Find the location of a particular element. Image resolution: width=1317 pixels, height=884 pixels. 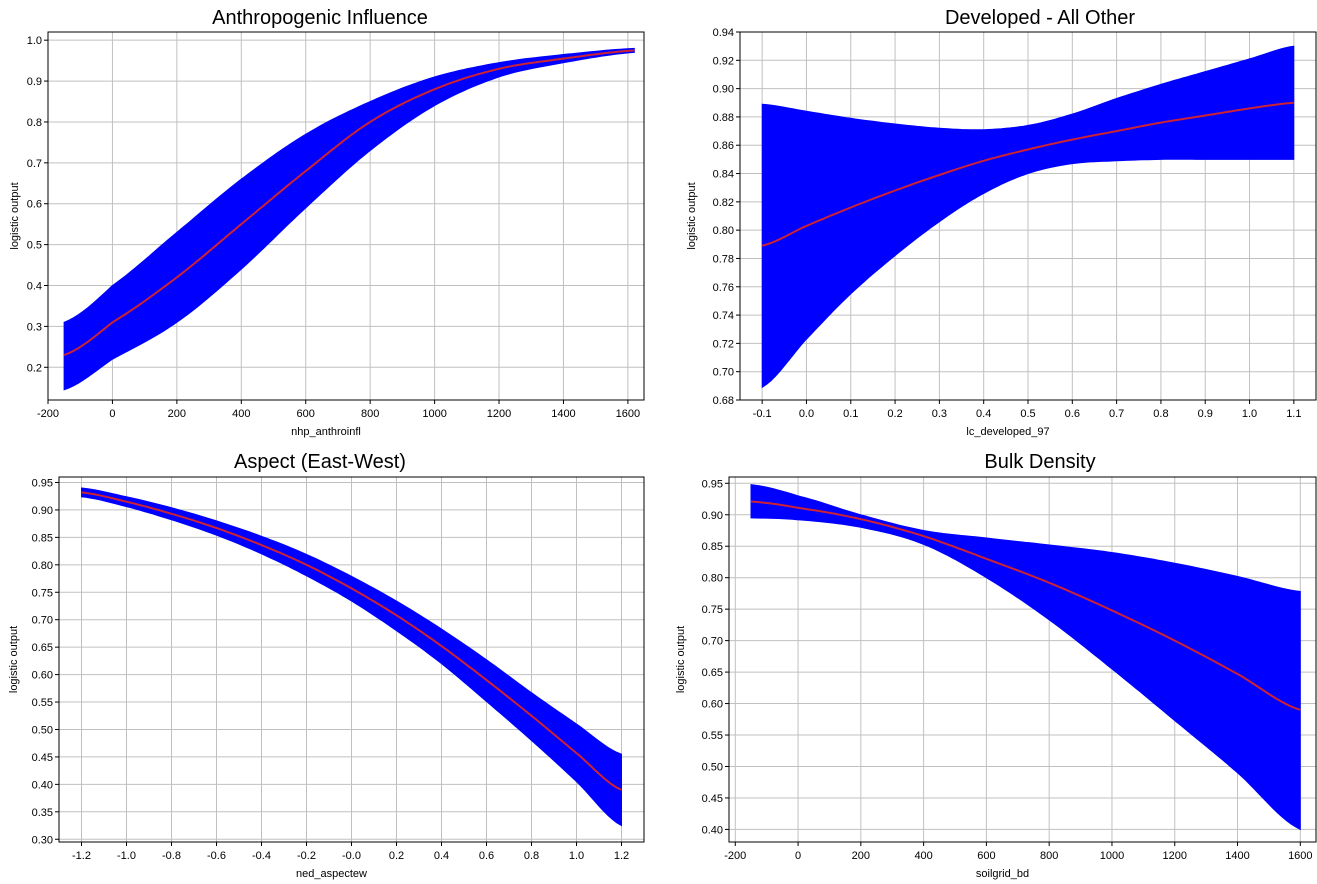

x-tick-label: -0.0 is located at coordinates (351, 856).